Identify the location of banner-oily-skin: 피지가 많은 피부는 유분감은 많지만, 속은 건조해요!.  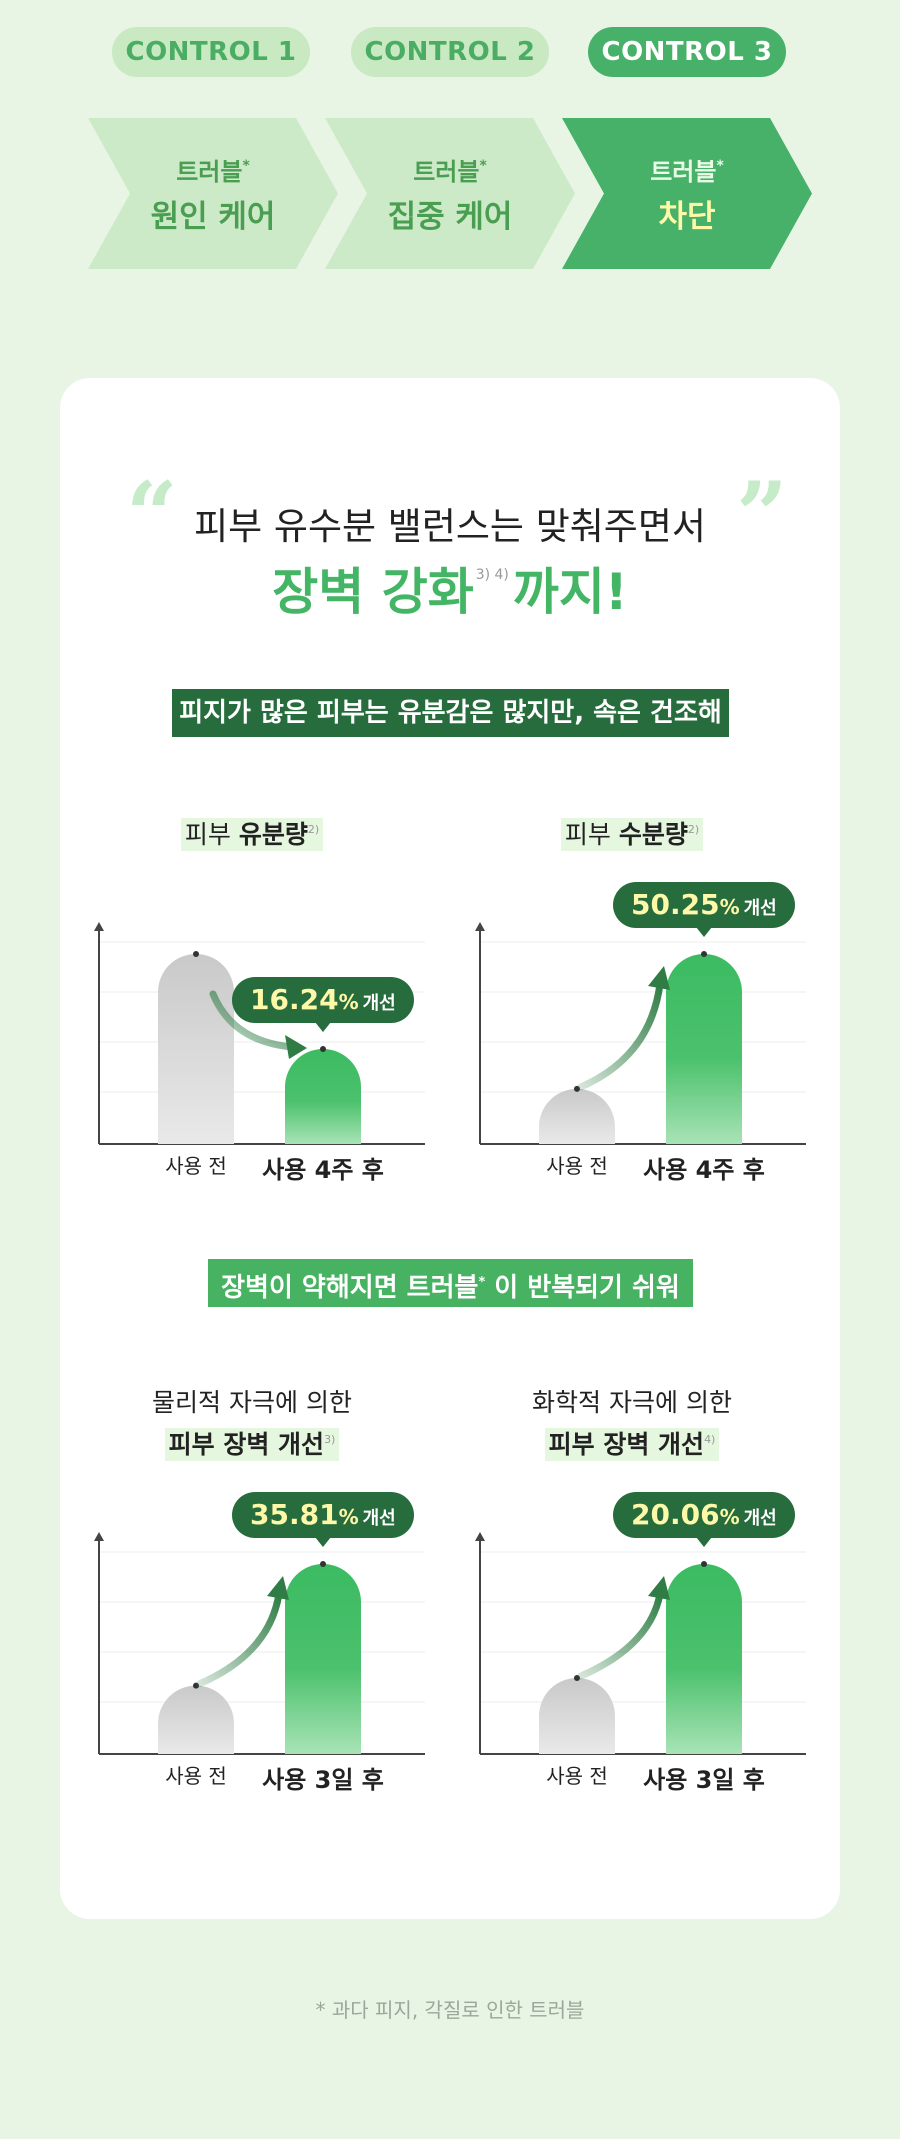
(450, 732).